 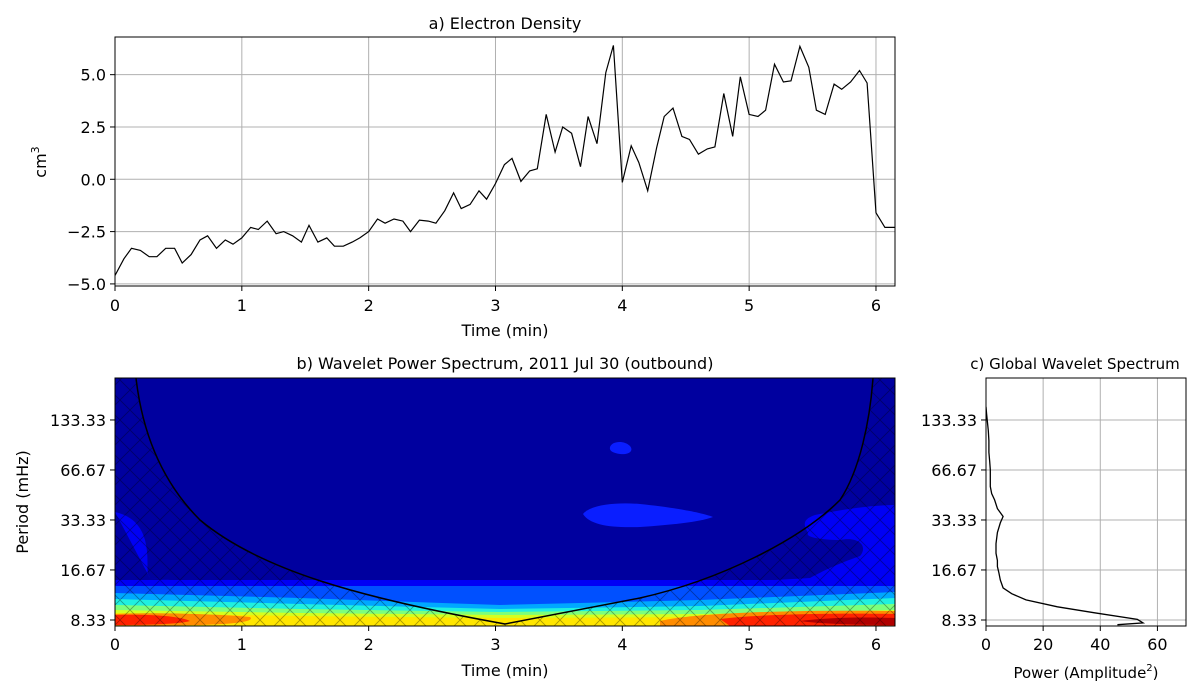 I want to click on panel-b-ytick-label: 33.33, so click(x=83, y=520).